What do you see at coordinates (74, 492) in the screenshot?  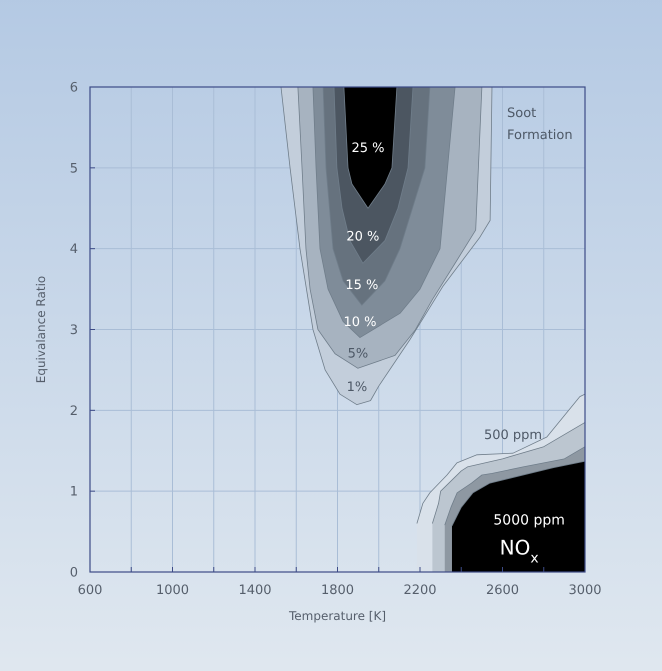 I see `y-tick-label: 1` at bounding box center [74, 492].